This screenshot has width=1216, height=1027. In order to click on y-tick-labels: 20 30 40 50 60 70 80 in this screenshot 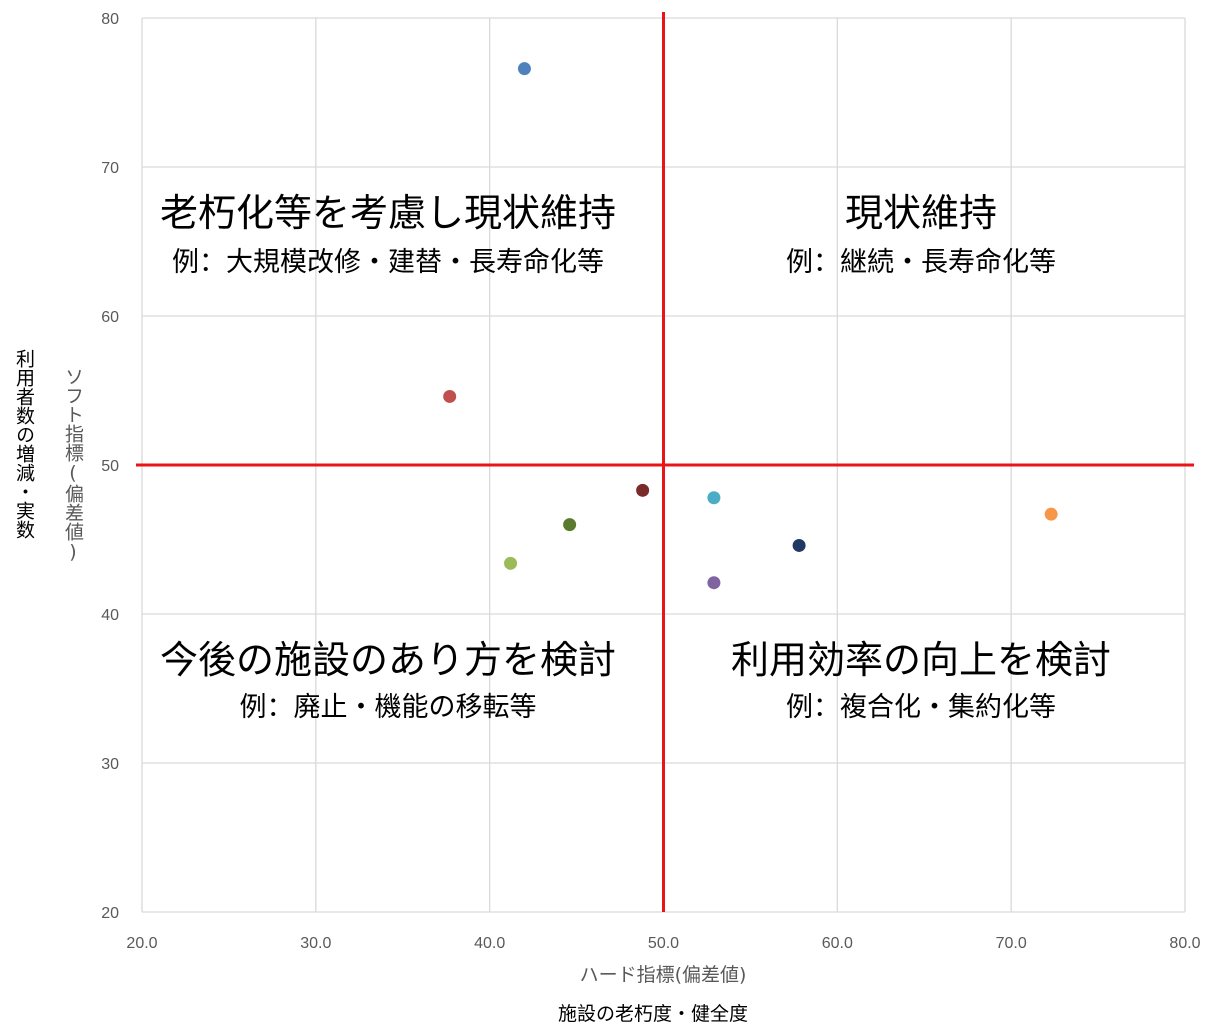, I will do `click(110, 466)`.